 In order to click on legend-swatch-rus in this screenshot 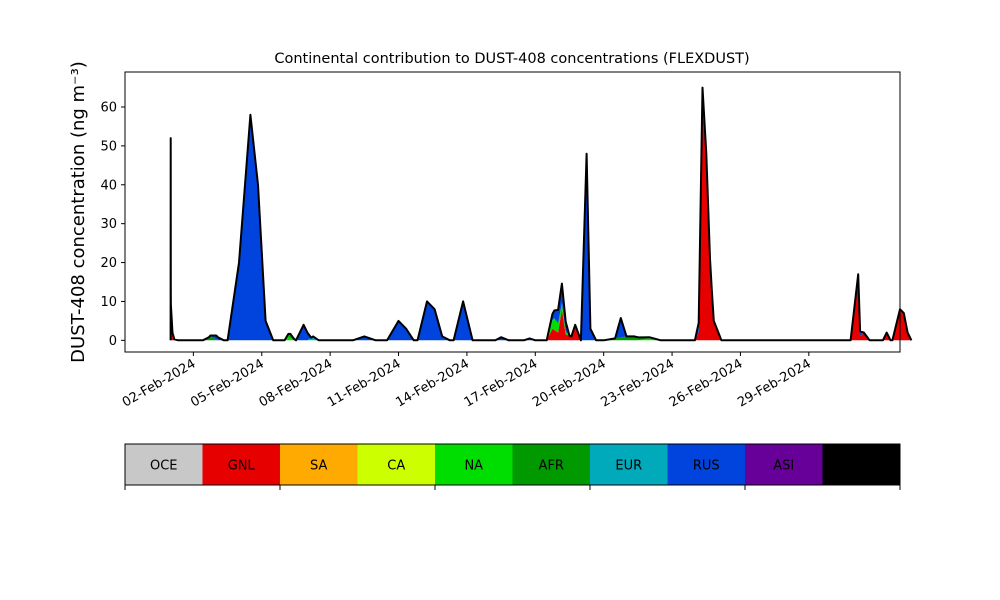, I will do `click(706, 464)`.